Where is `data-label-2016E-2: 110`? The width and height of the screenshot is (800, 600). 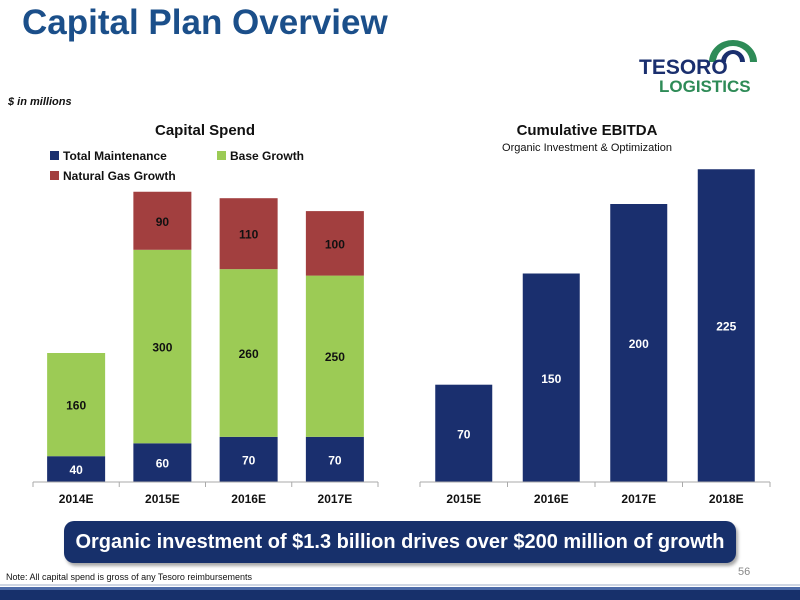 data-label-2016E-2: 110 is located at coordinates (249, 235).